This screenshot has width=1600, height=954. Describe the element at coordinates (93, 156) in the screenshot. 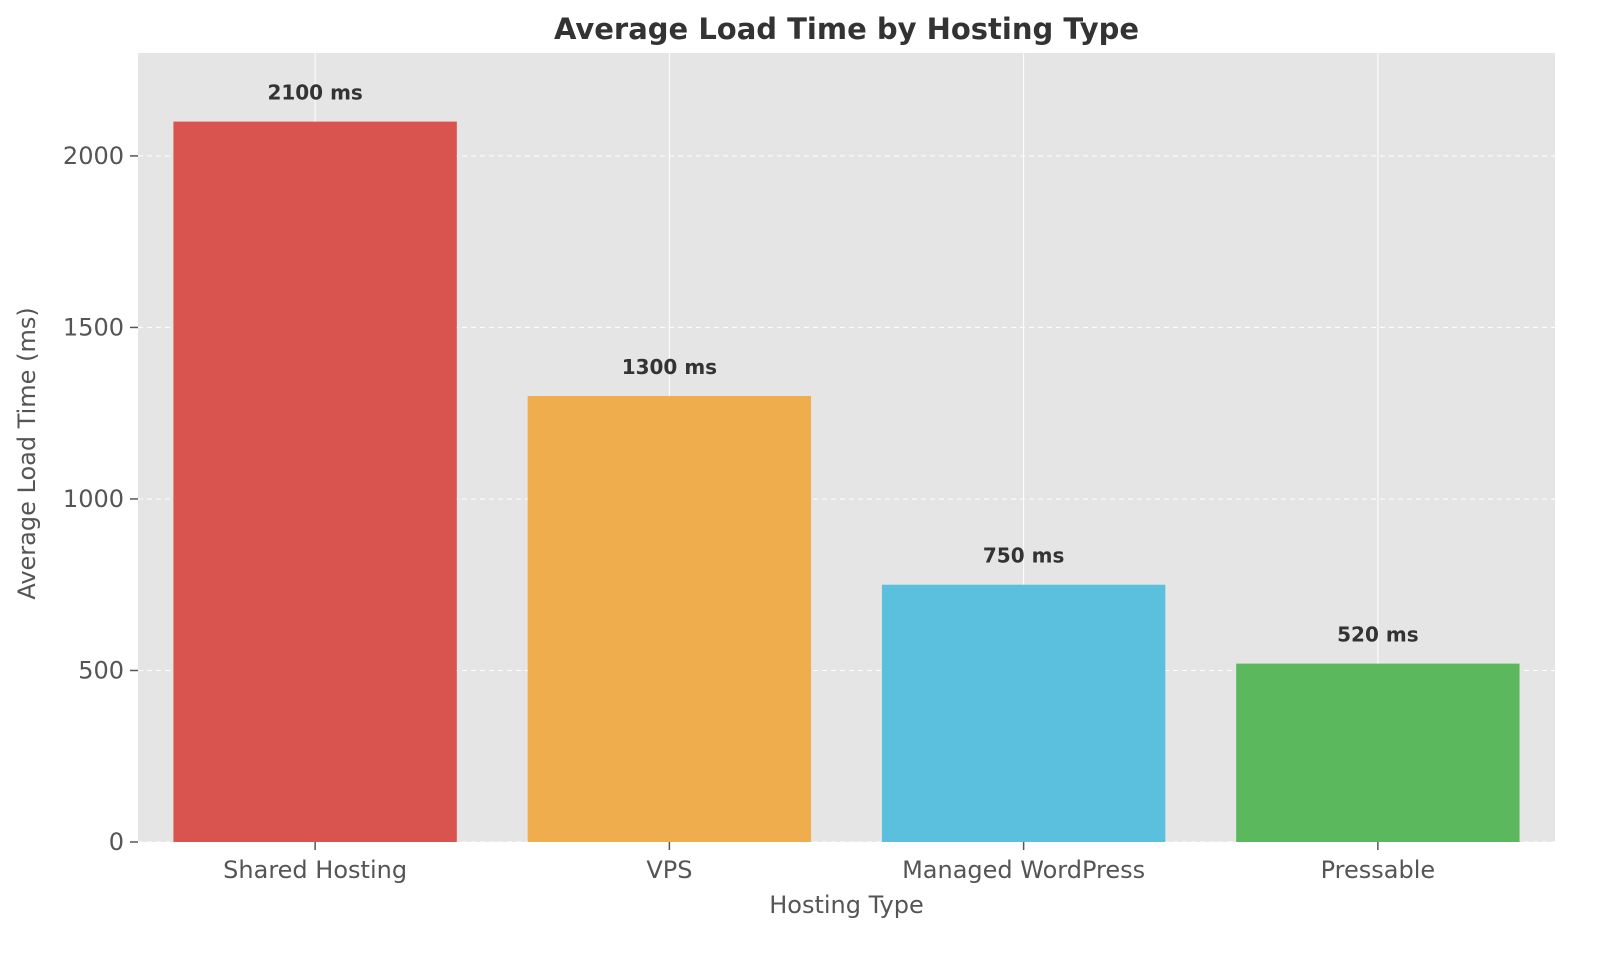

I see `y-tick-label: 2000` at that location.